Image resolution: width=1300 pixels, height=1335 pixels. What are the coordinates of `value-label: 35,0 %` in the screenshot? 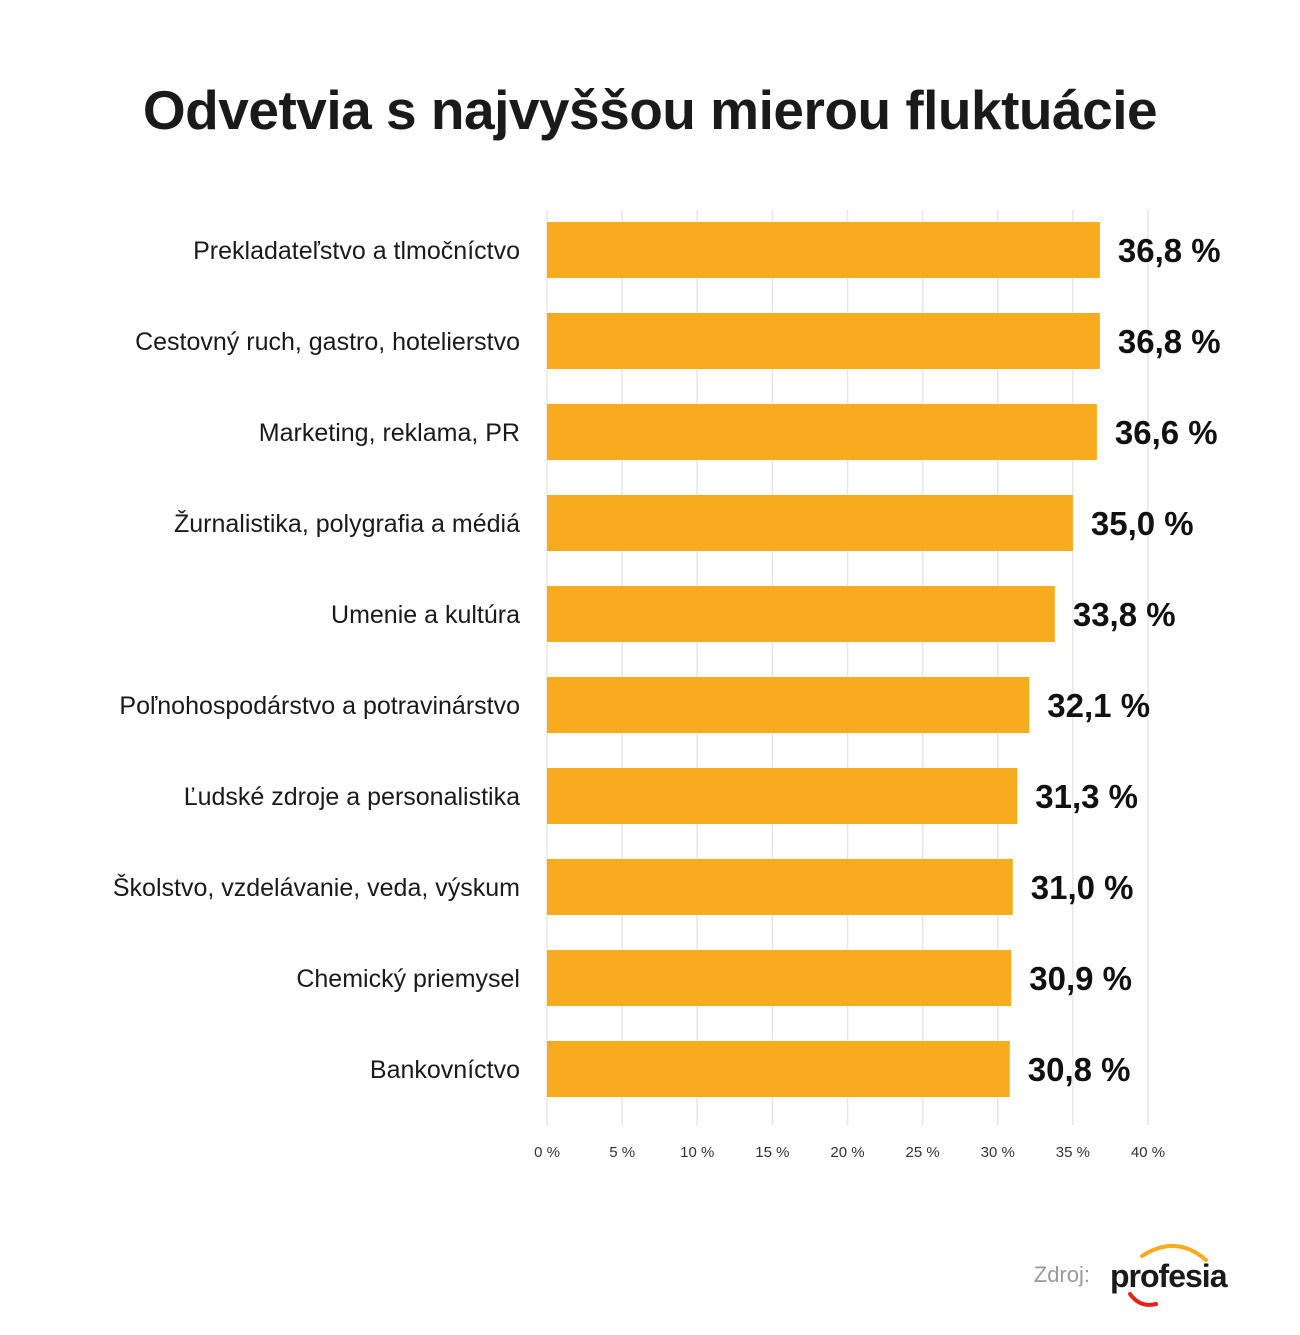 It's located at (1142, 523).